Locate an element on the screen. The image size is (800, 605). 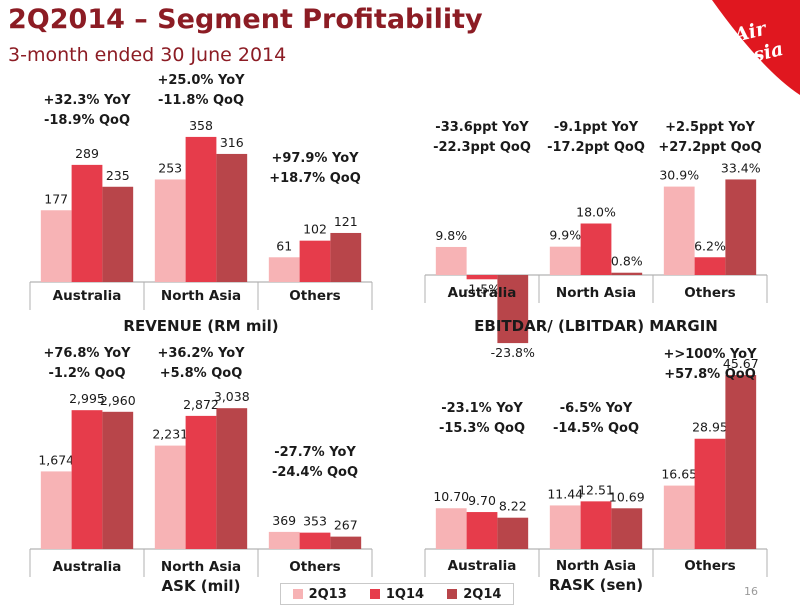
margin-chart-title: EBITDAR/ (LBITDAR) MARGIN is located at coordinates (596, 326).